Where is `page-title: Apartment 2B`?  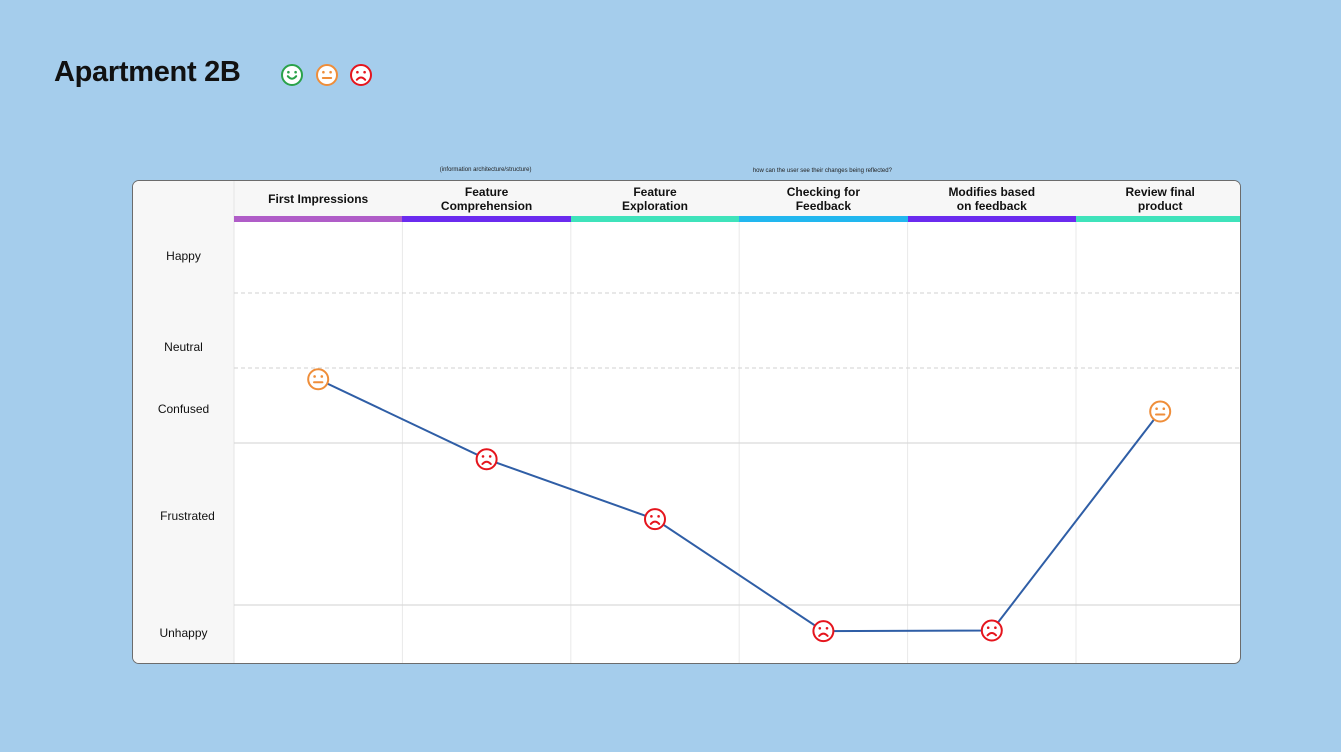
page-title: Apartment 2B is located at coordinates (147, 72).